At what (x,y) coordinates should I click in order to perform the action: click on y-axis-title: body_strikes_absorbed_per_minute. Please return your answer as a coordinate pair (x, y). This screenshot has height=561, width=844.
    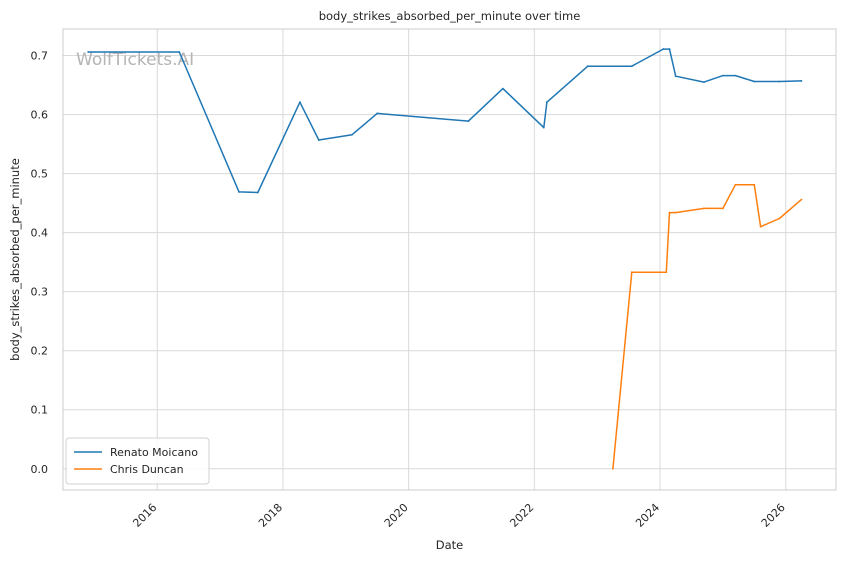
    Looking at the image, I should click on (15, 259).